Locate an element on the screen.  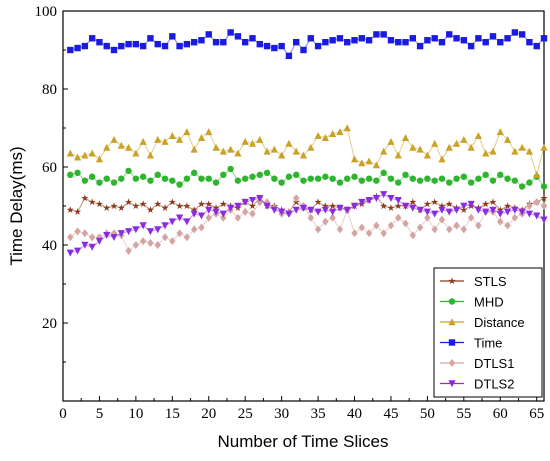
legend-label-dtls2: DTLS2 is located at coordinates (494, 384).